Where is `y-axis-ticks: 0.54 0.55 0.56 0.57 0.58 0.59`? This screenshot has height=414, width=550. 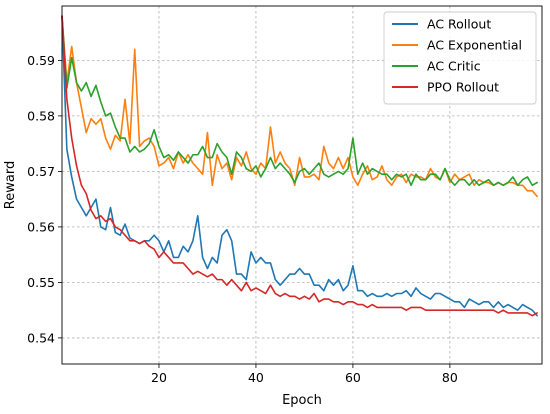
y-axis-ticks: 0.54 0.55 0.56 0.57 0.58 0.59 is located at coordinates (44, 199).